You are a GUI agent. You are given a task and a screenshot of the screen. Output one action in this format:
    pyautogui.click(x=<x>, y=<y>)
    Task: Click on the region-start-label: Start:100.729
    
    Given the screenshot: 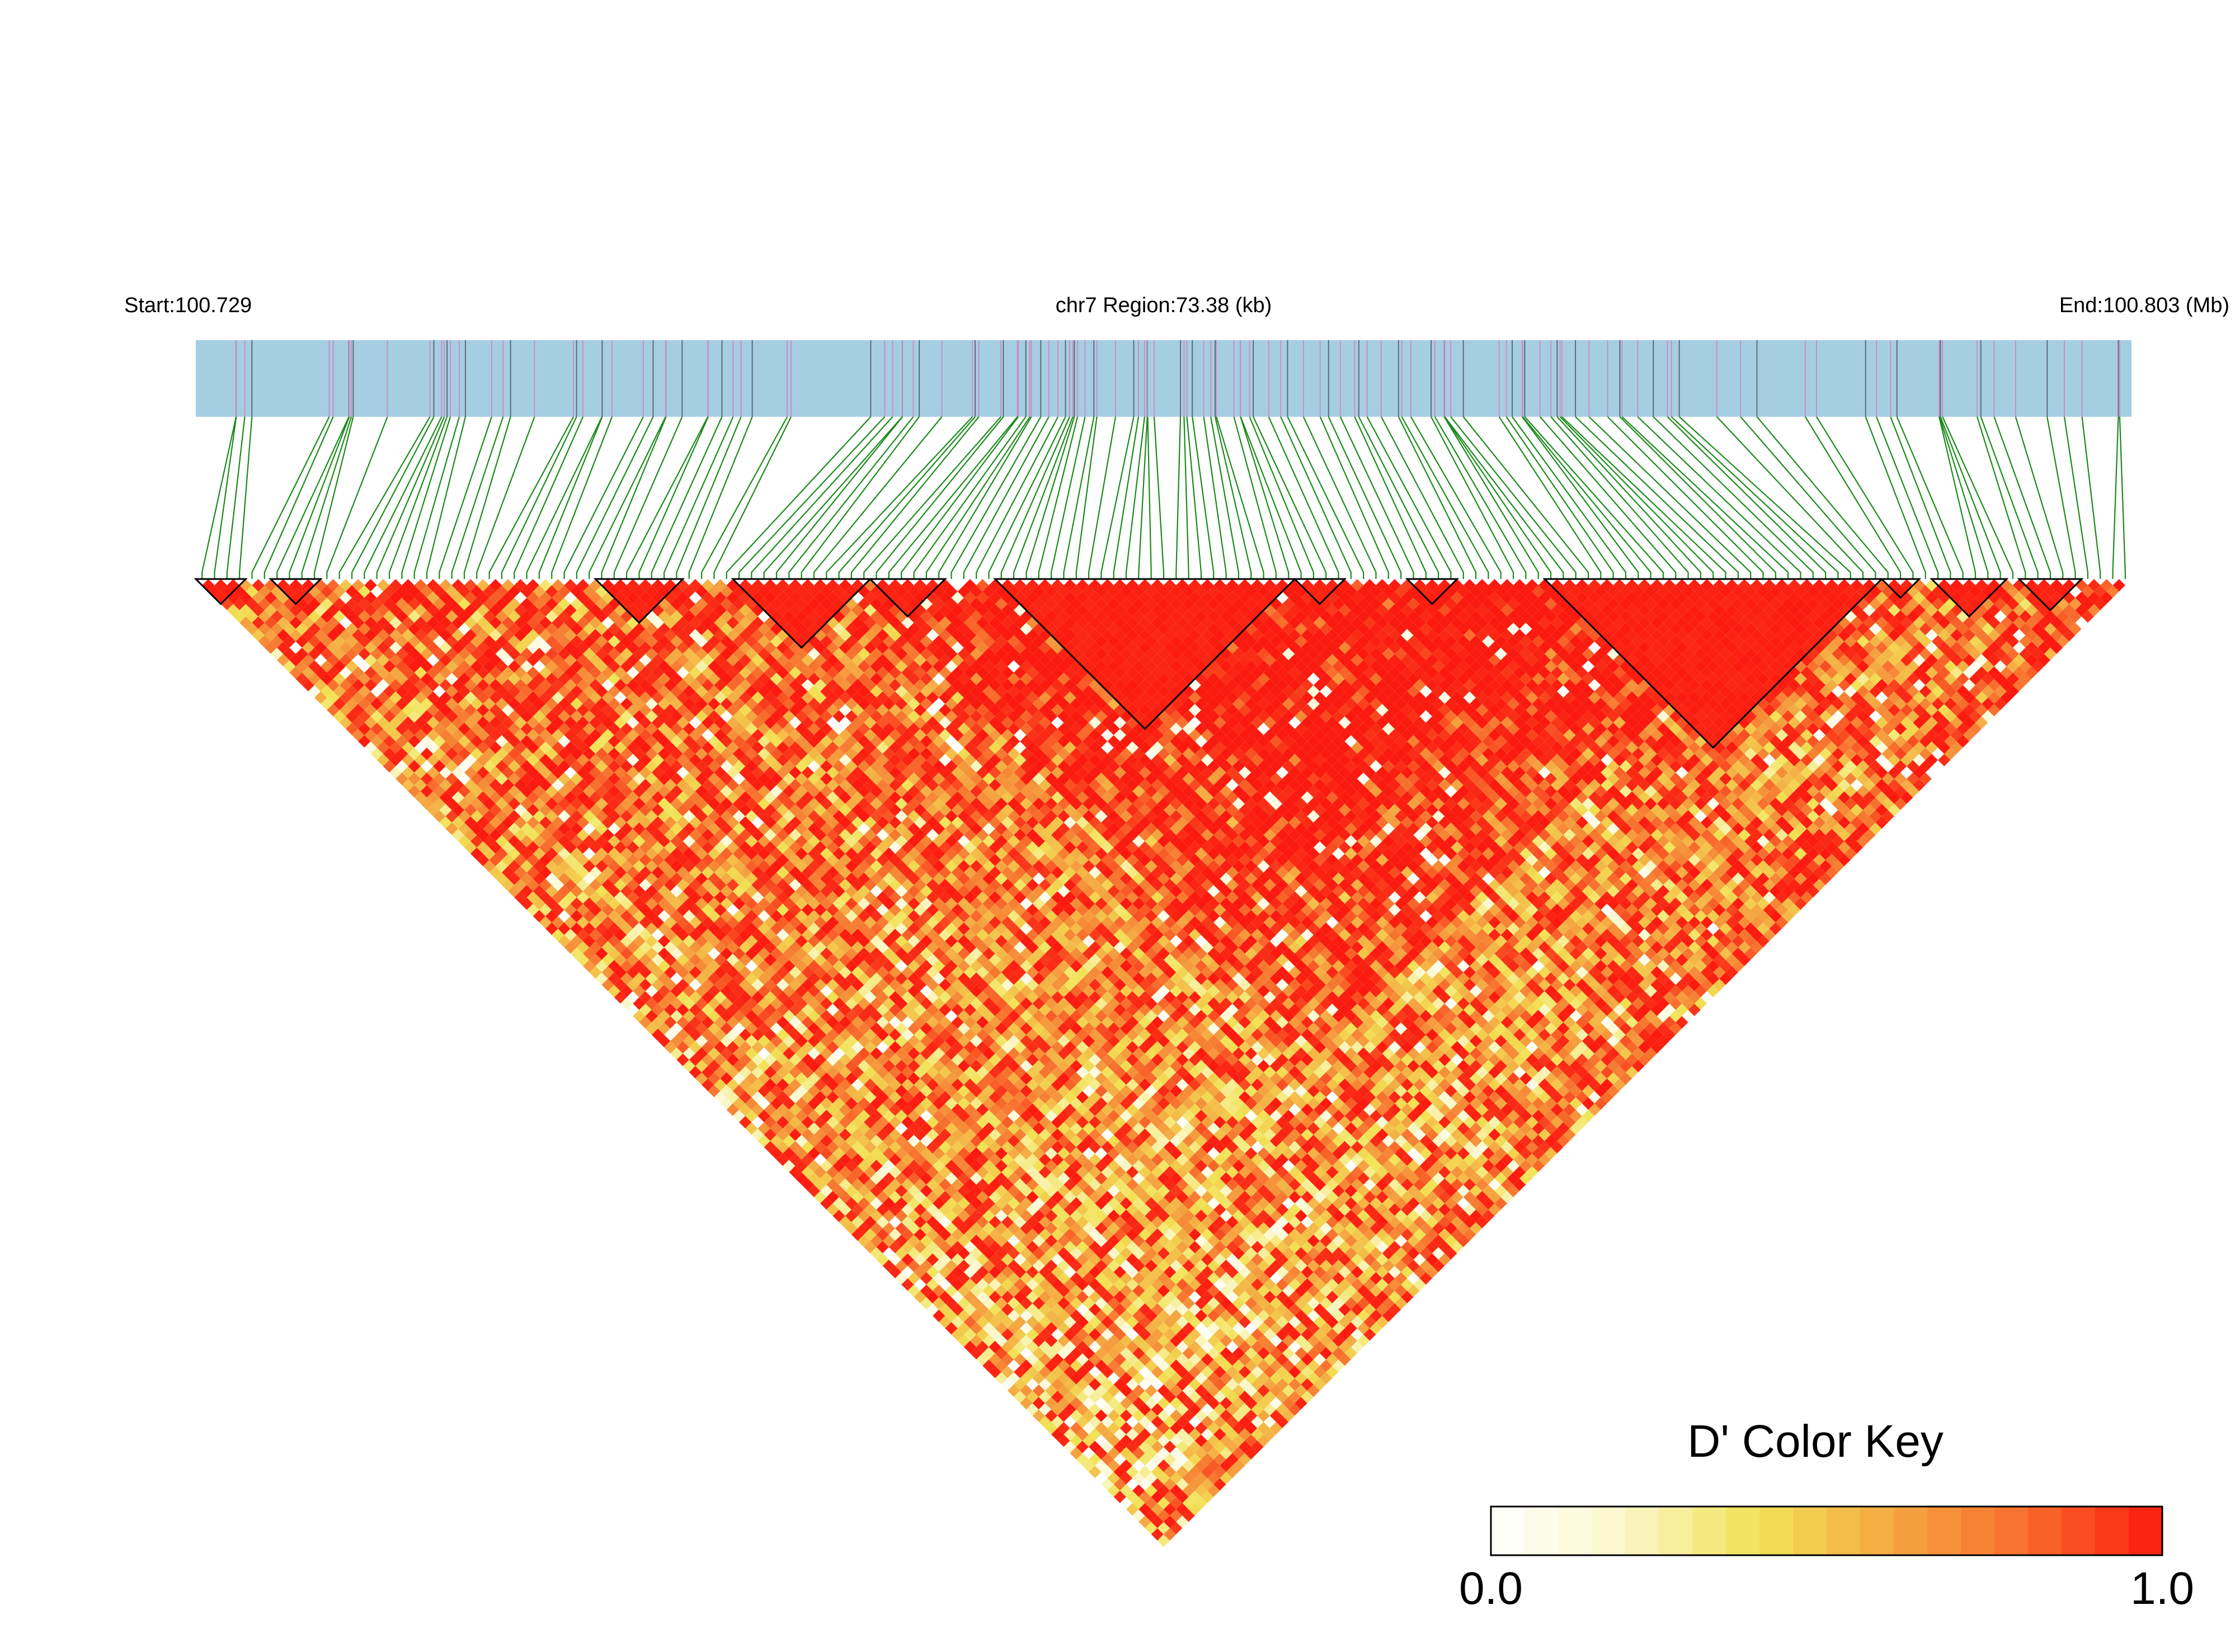 What is the action you would take?
    pyautogui.click(x=188, y=306)
    